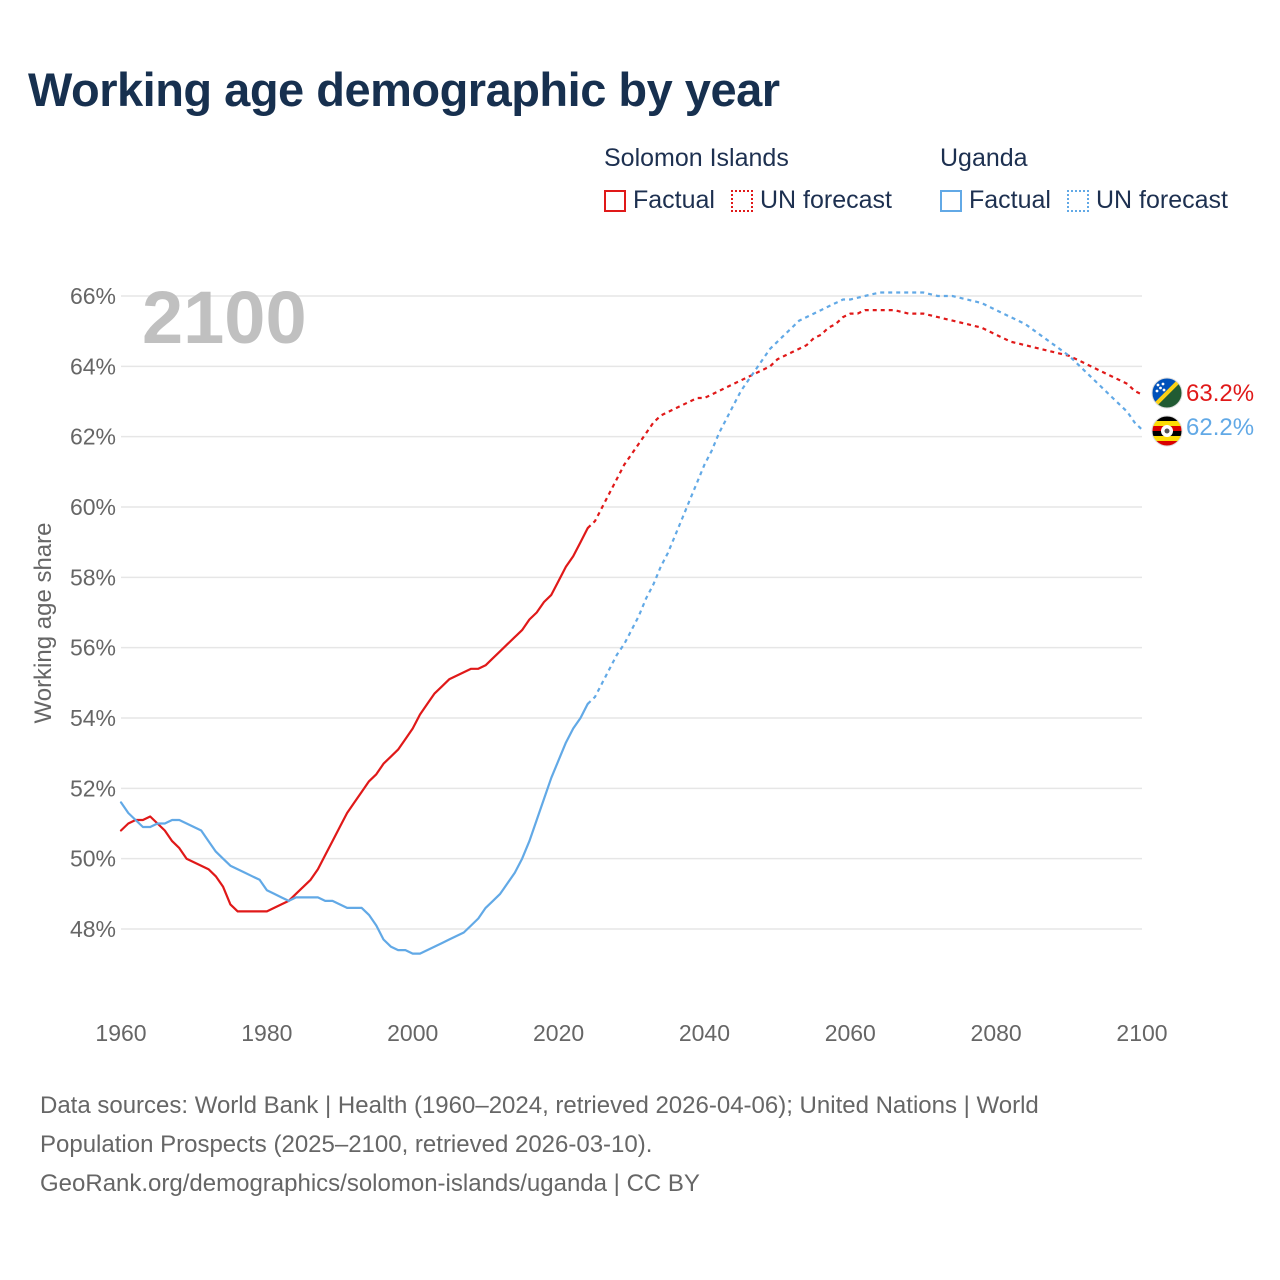  I want to click on x-tick-label: 2060, so click(850, 1033).